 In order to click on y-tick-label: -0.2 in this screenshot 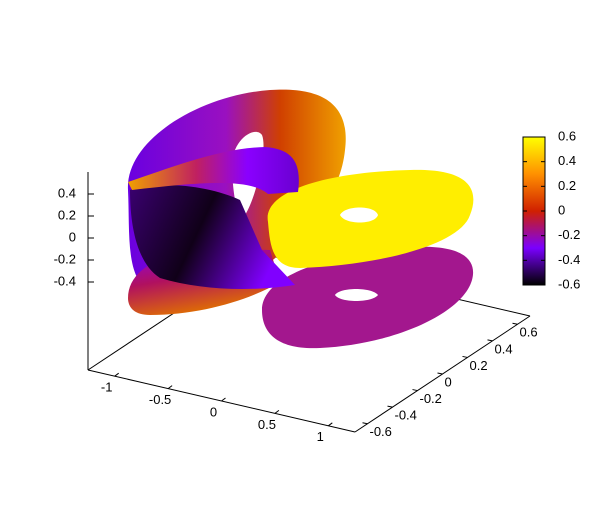, I will do `click(431, 398)`.